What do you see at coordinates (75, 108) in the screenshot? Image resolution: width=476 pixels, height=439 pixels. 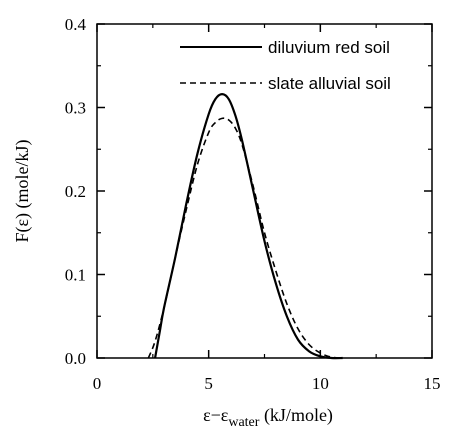 I see `y-tick-label: 0.3` at bounding box center [75, 108].